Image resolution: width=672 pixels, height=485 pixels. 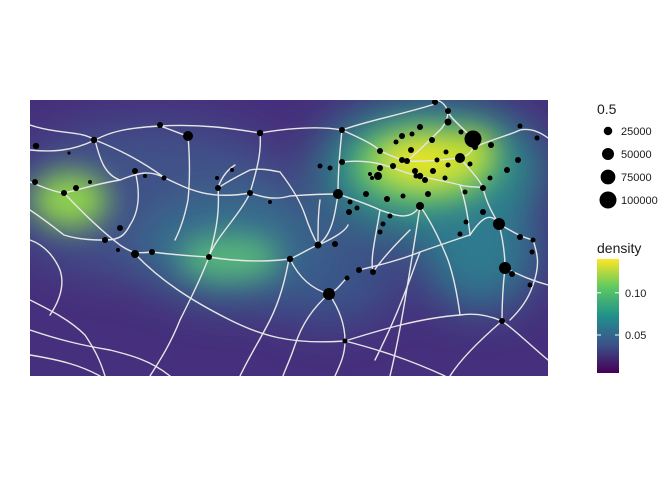 What do you see at coordinates (635, 294) in the screenshot?
I see `density-tick-label: 0.10` at bounding box center [635, 294].